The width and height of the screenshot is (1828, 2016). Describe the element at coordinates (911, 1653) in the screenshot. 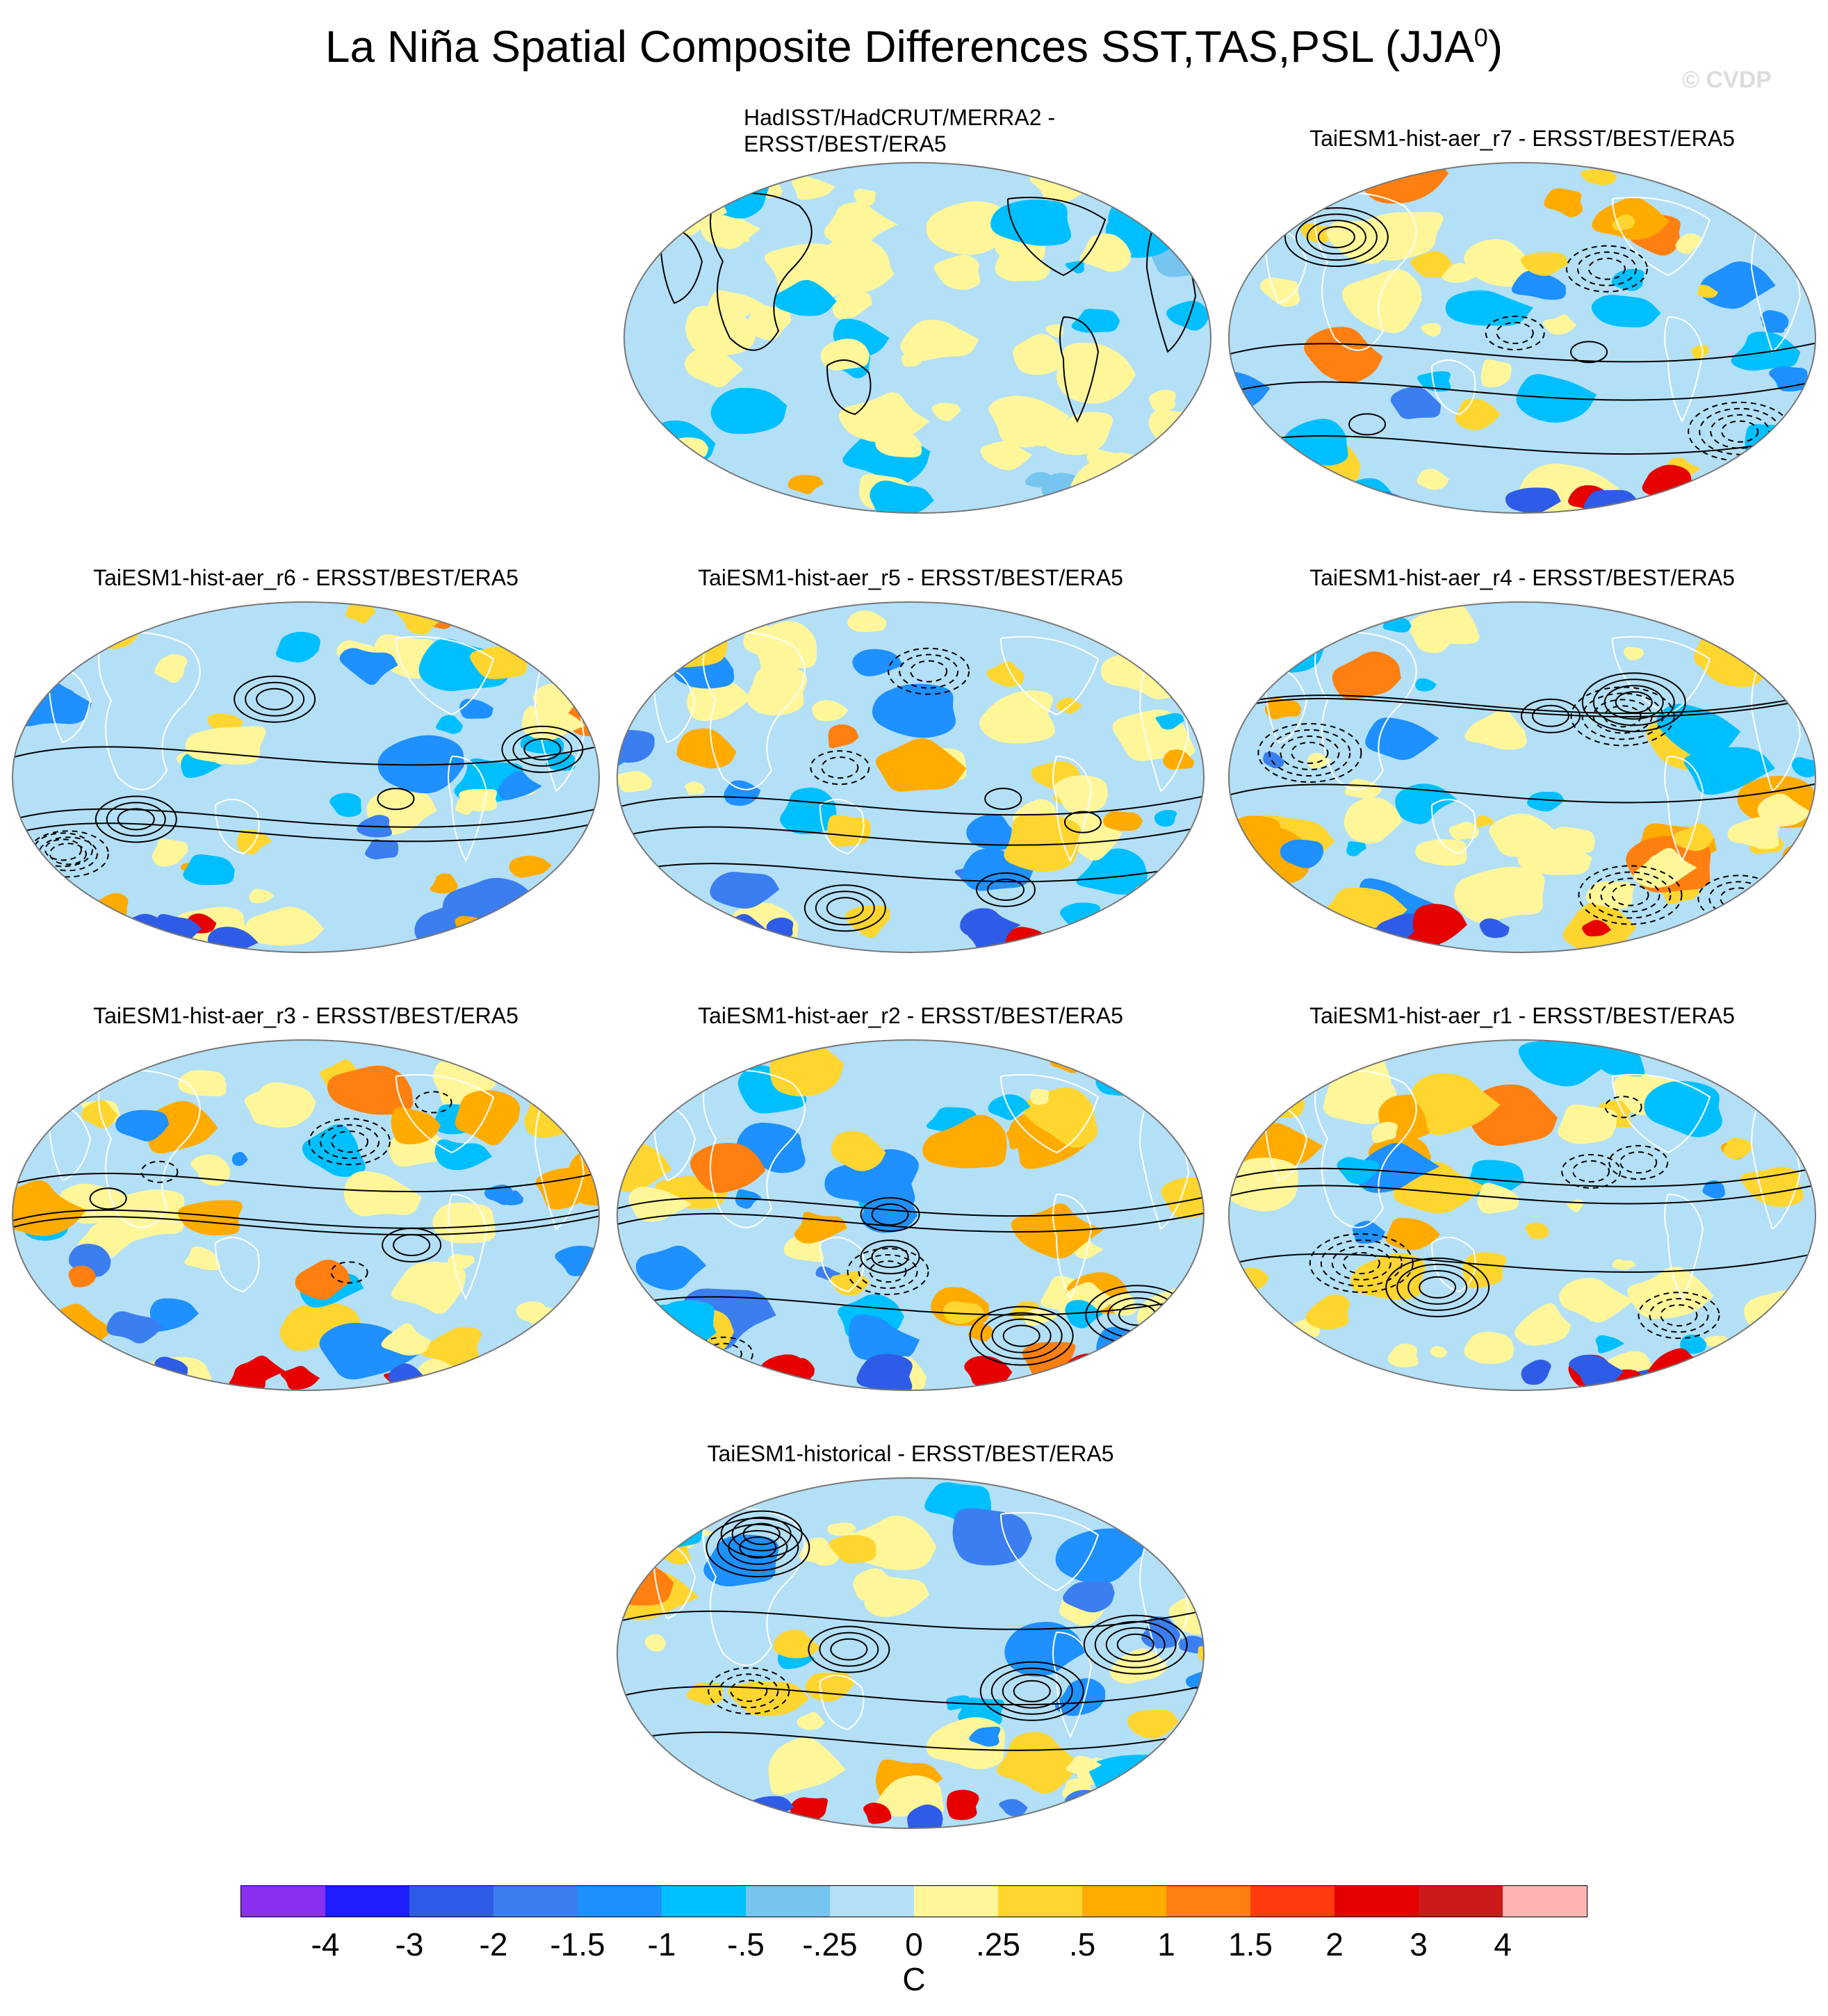

I see `world-map-historical` at that location.